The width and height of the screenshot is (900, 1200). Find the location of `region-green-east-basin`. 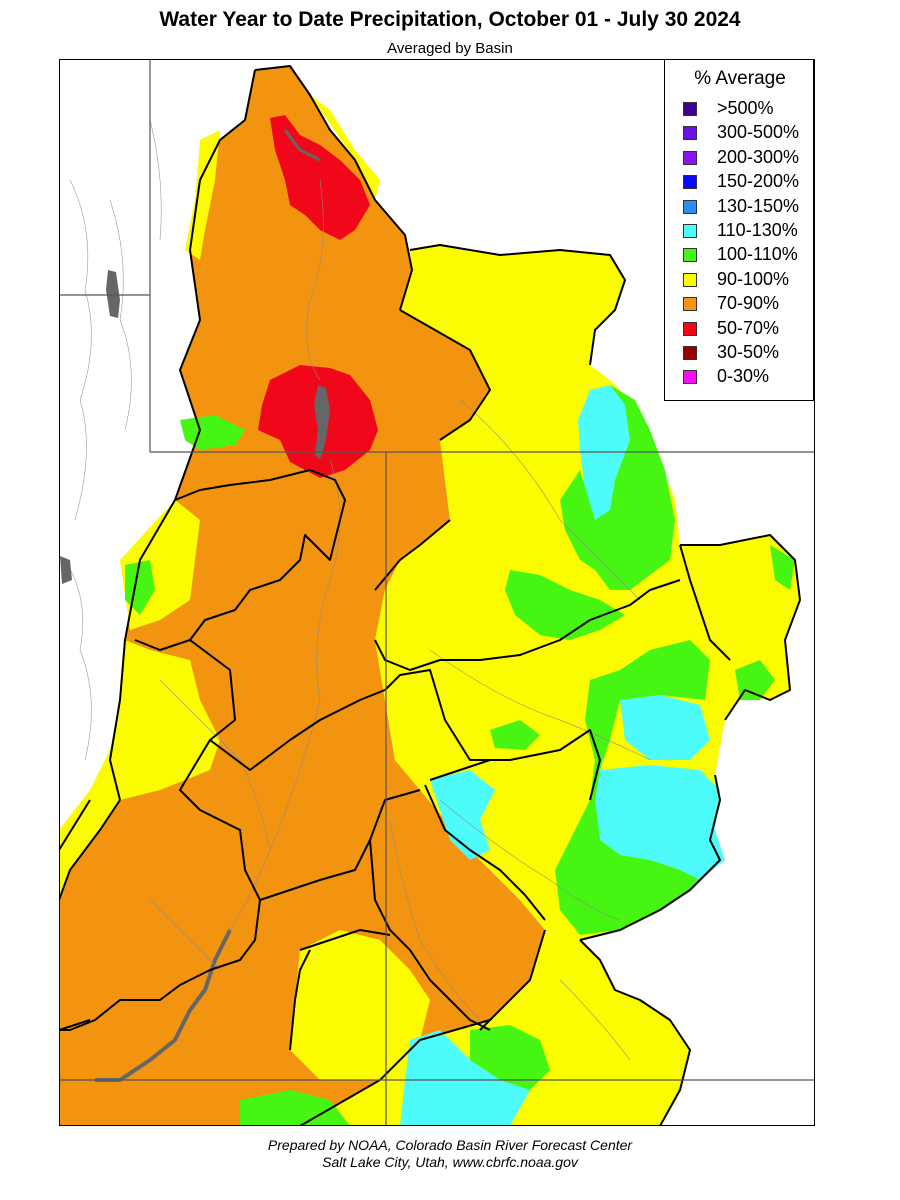

region-green-east-basin is located at coordinates (632, 787).